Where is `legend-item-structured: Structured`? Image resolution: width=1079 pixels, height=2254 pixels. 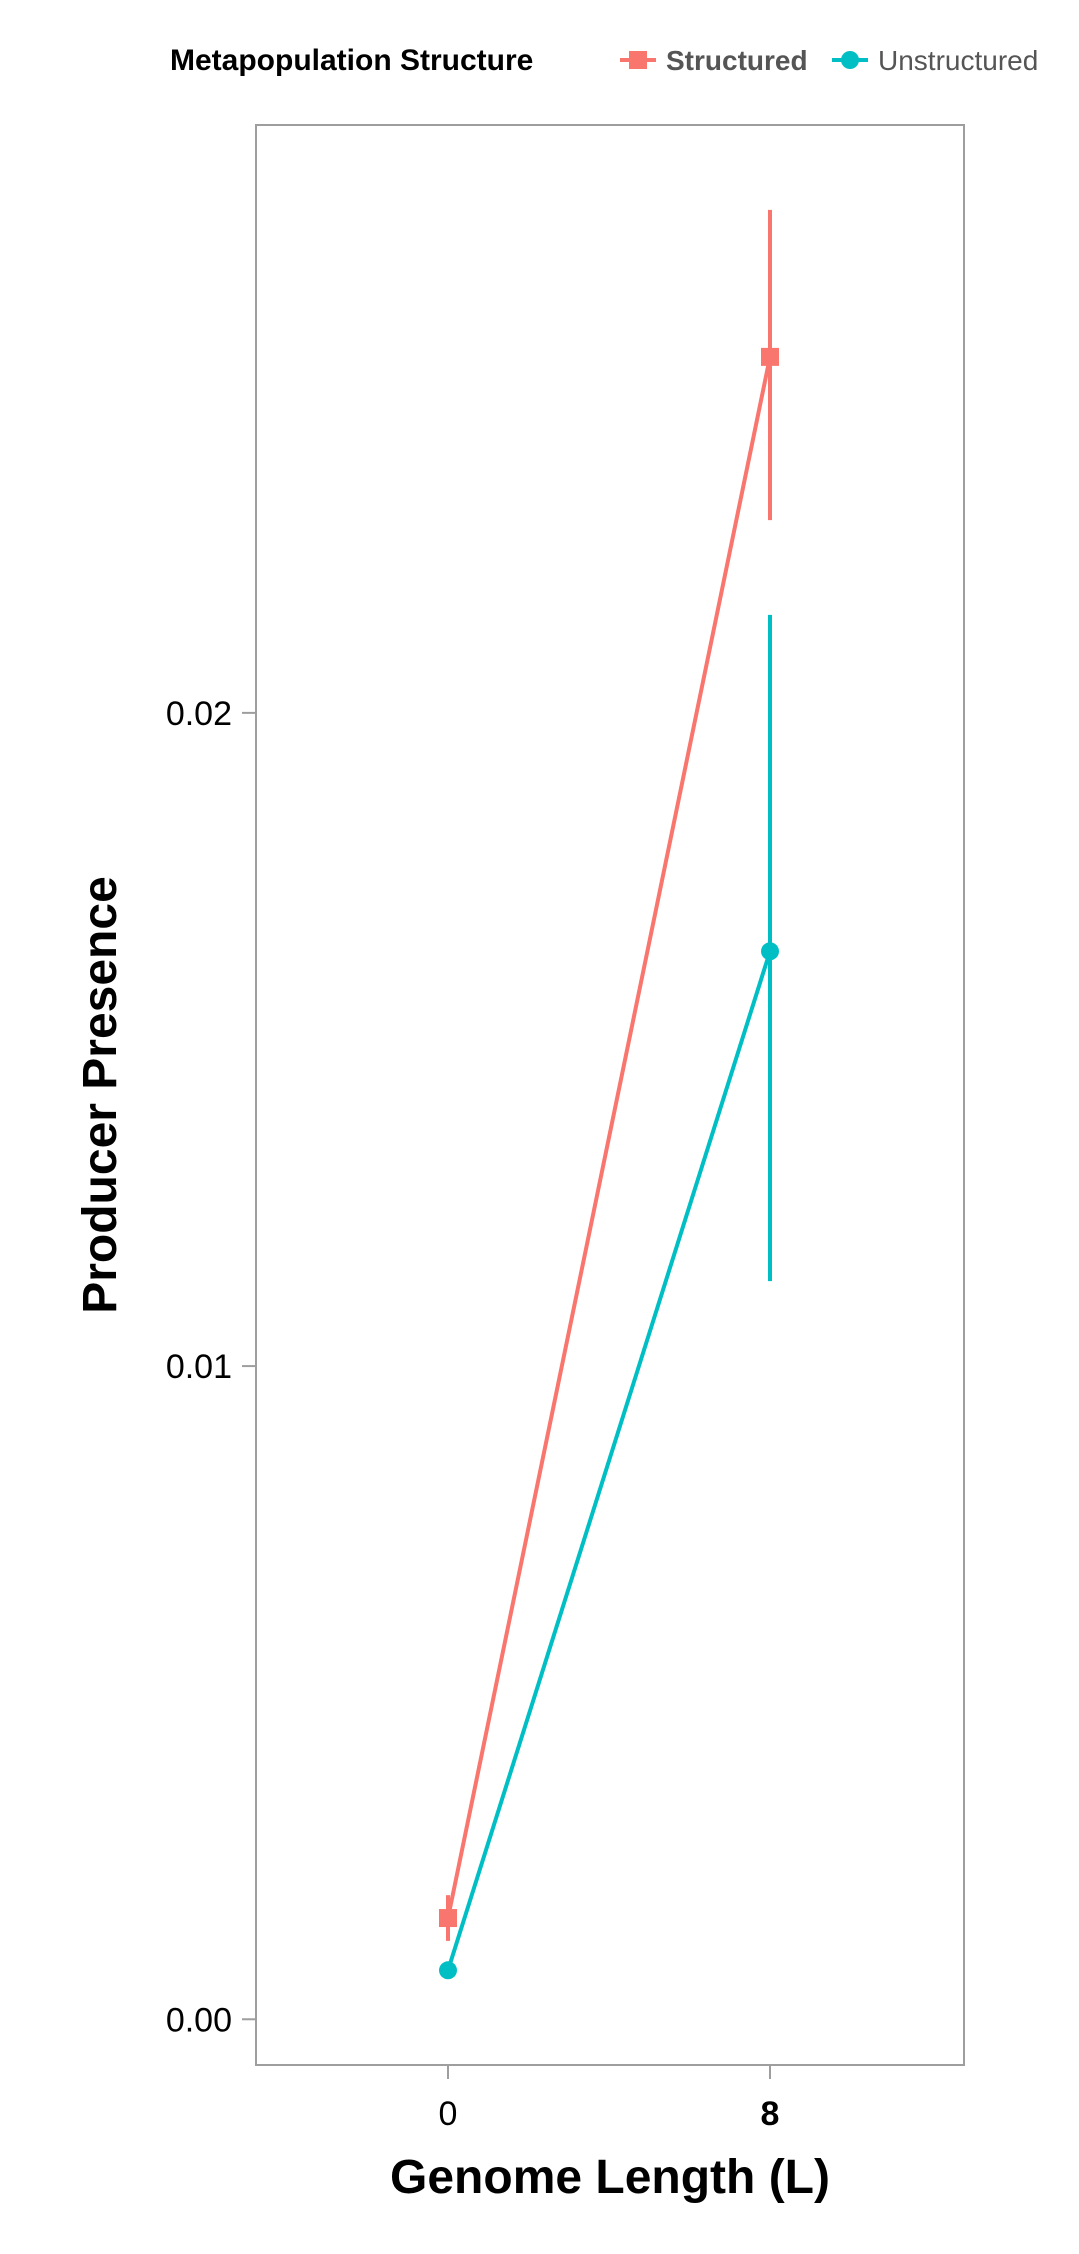
legend-item-structured: Structured is located at coordinates (714, 60).